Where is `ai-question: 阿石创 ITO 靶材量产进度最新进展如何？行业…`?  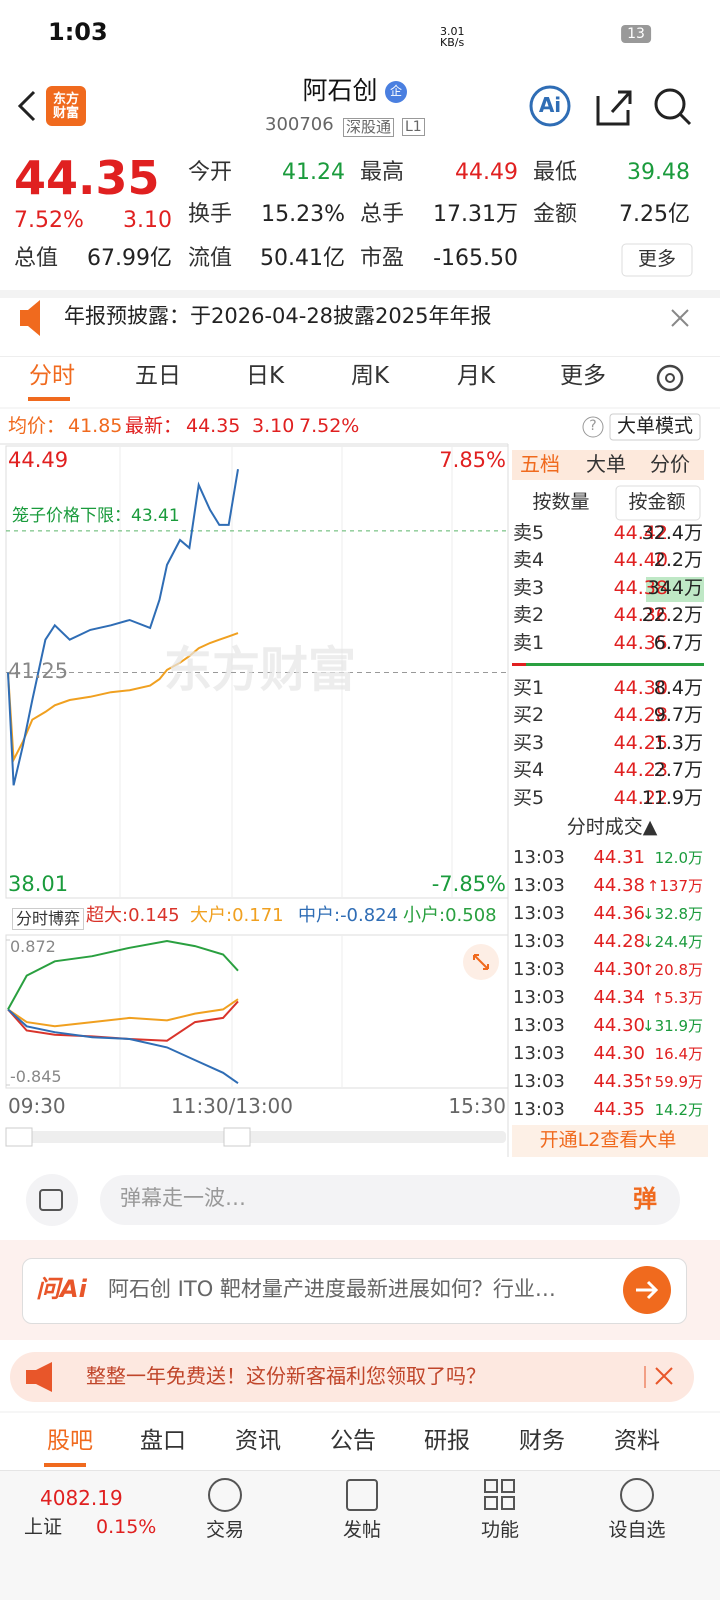 ai-question: 阿石创 ITO 靶材量产进度最新进展如何？行业… is located at coordinates (332, 1289).